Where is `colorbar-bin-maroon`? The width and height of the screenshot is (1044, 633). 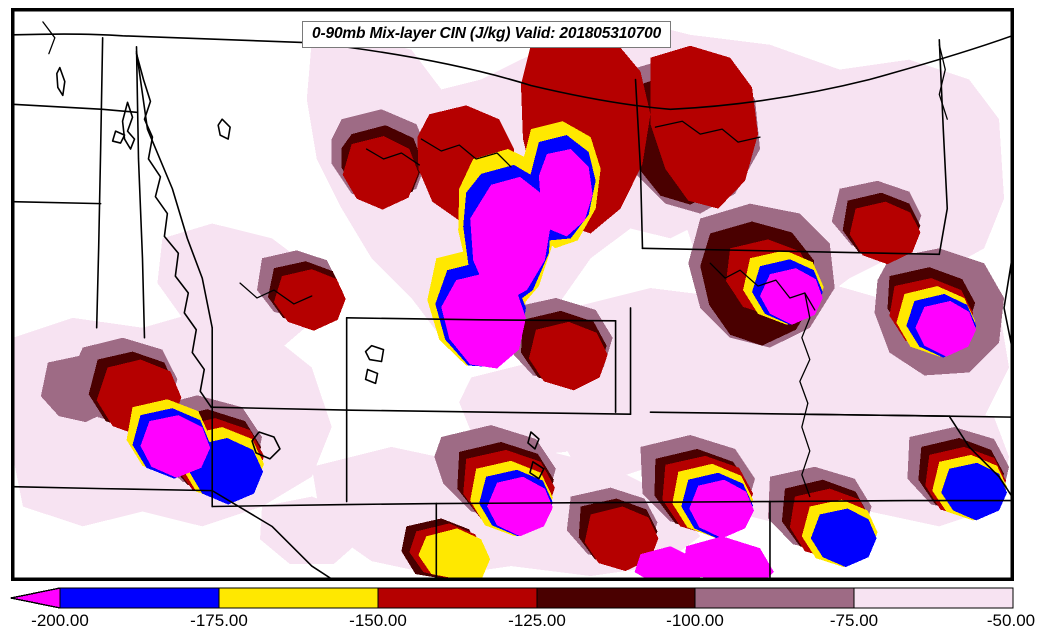 colorbar-bin-maroon is located at coordinates (616, 598).